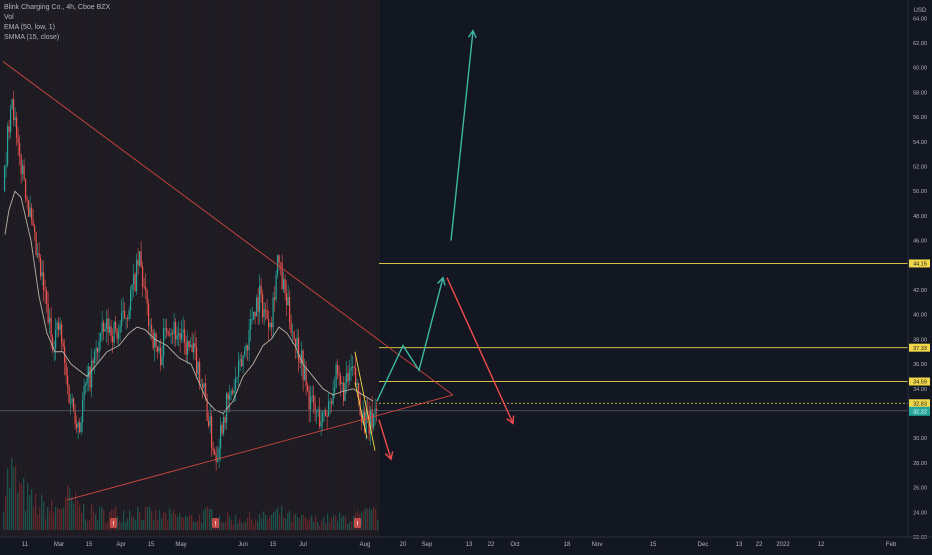 The width and height of the screenshot is (932, 555). What do you see at coordinates (411, 339) in the screenshot?
I see `projection-arrow-up` at bounding box center [411, 339].